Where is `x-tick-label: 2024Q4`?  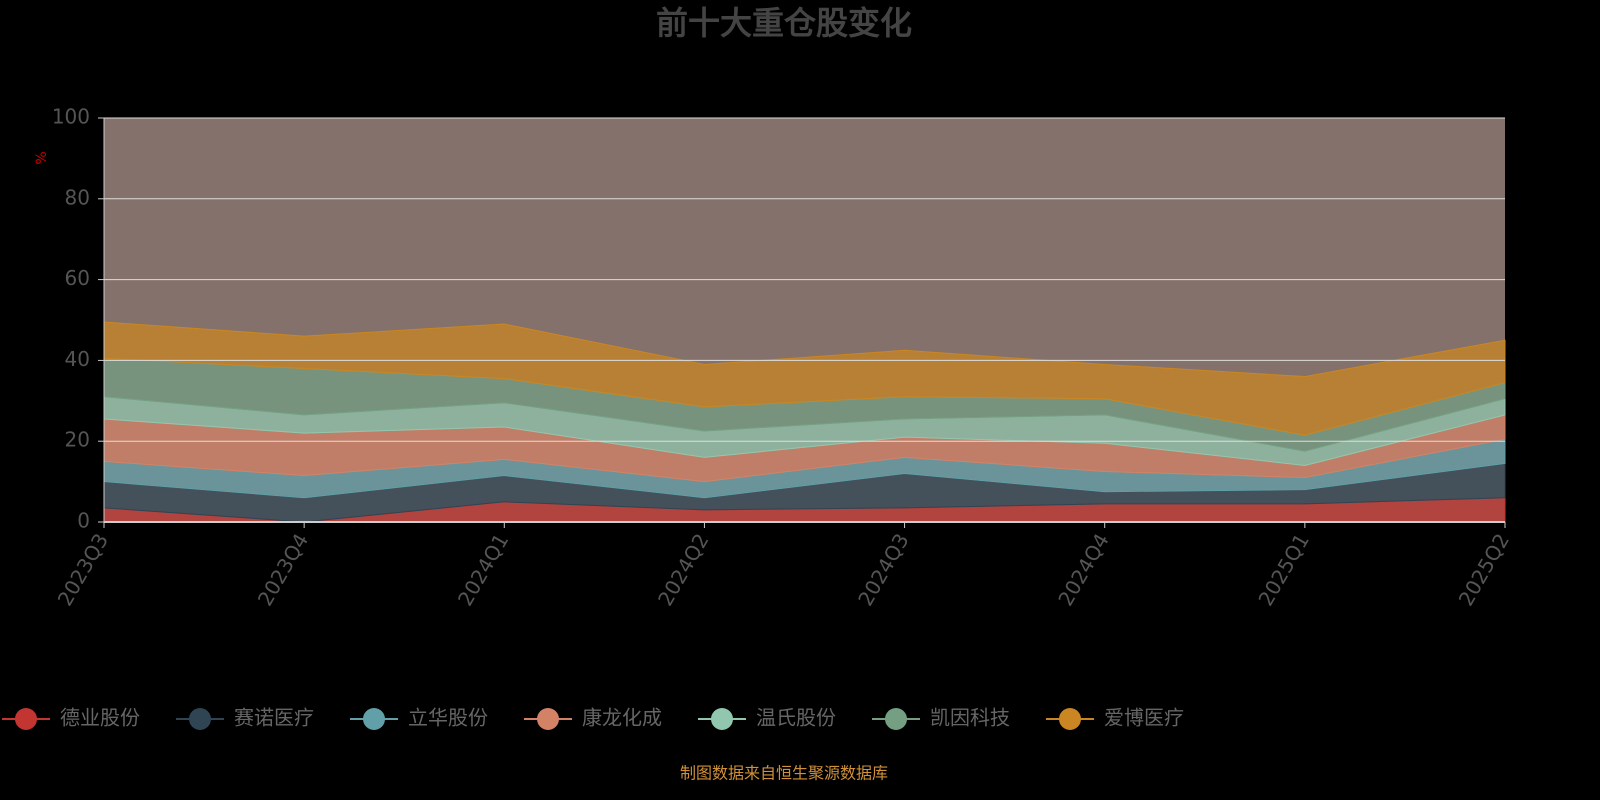 x-tick-label: 2024Q4 is located at coordinates (1083, 569).